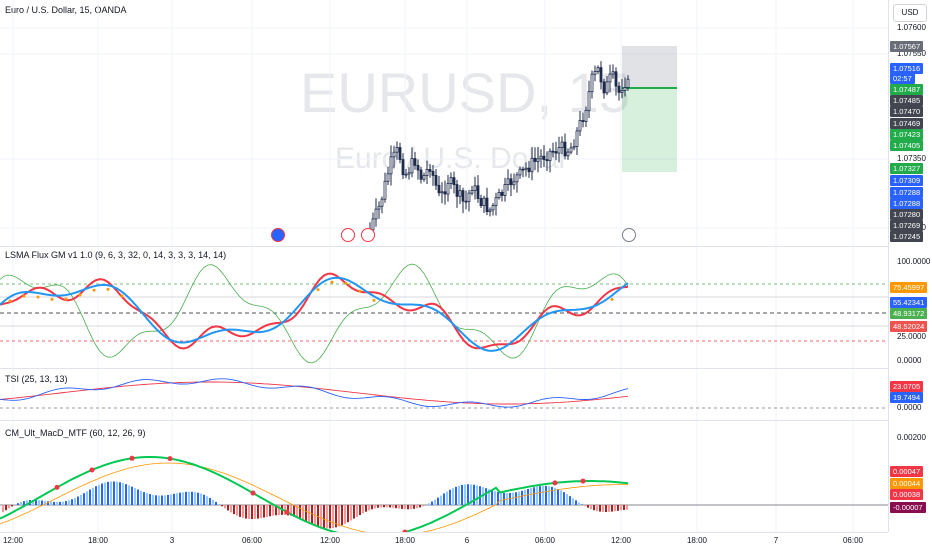  I want to click on price-tag: 1.07245, so click(906, 236).